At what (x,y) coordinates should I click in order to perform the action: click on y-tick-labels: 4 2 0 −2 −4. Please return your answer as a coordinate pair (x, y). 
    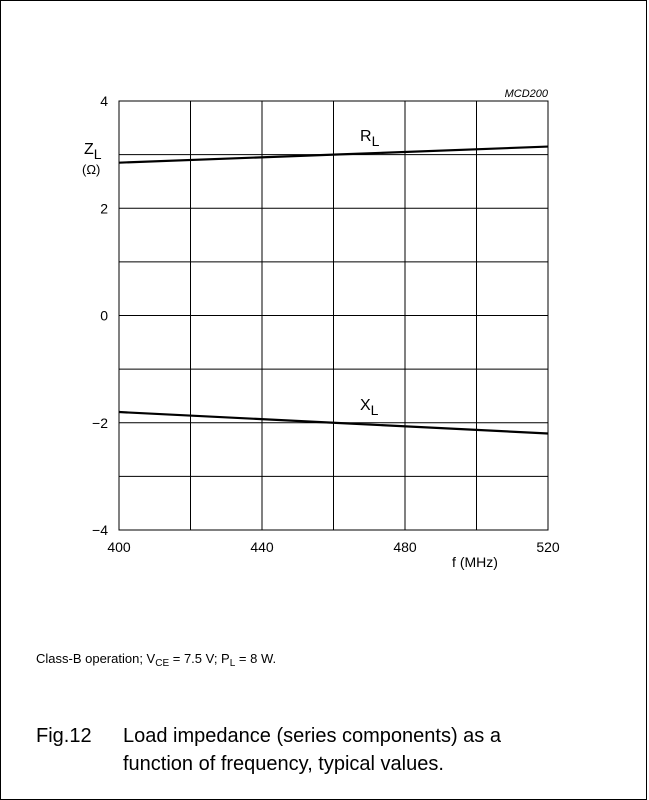
    Looking at the image, I should click on (100, 315).